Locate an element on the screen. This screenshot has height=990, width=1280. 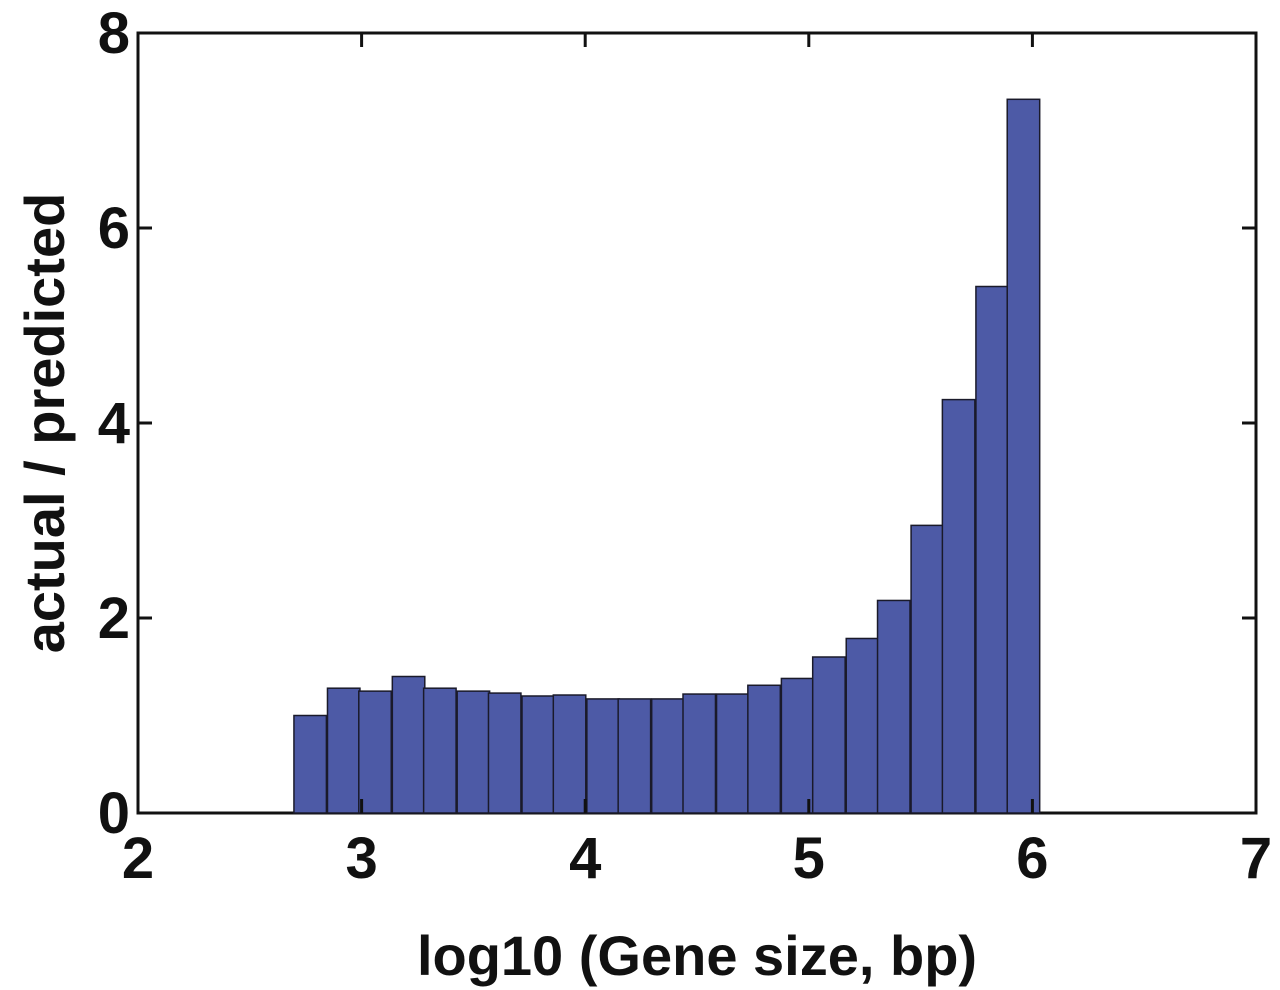
y-axis-title: actual / predicted is located at coordinates (44, 423).